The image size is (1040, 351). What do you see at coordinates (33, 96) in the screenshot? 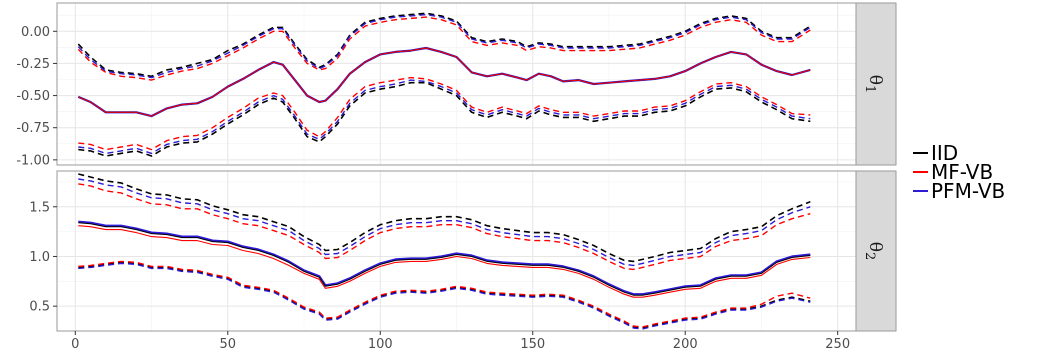
I see `panel-1-y-tick-label: -0.50` at bounding box center [33, 96].